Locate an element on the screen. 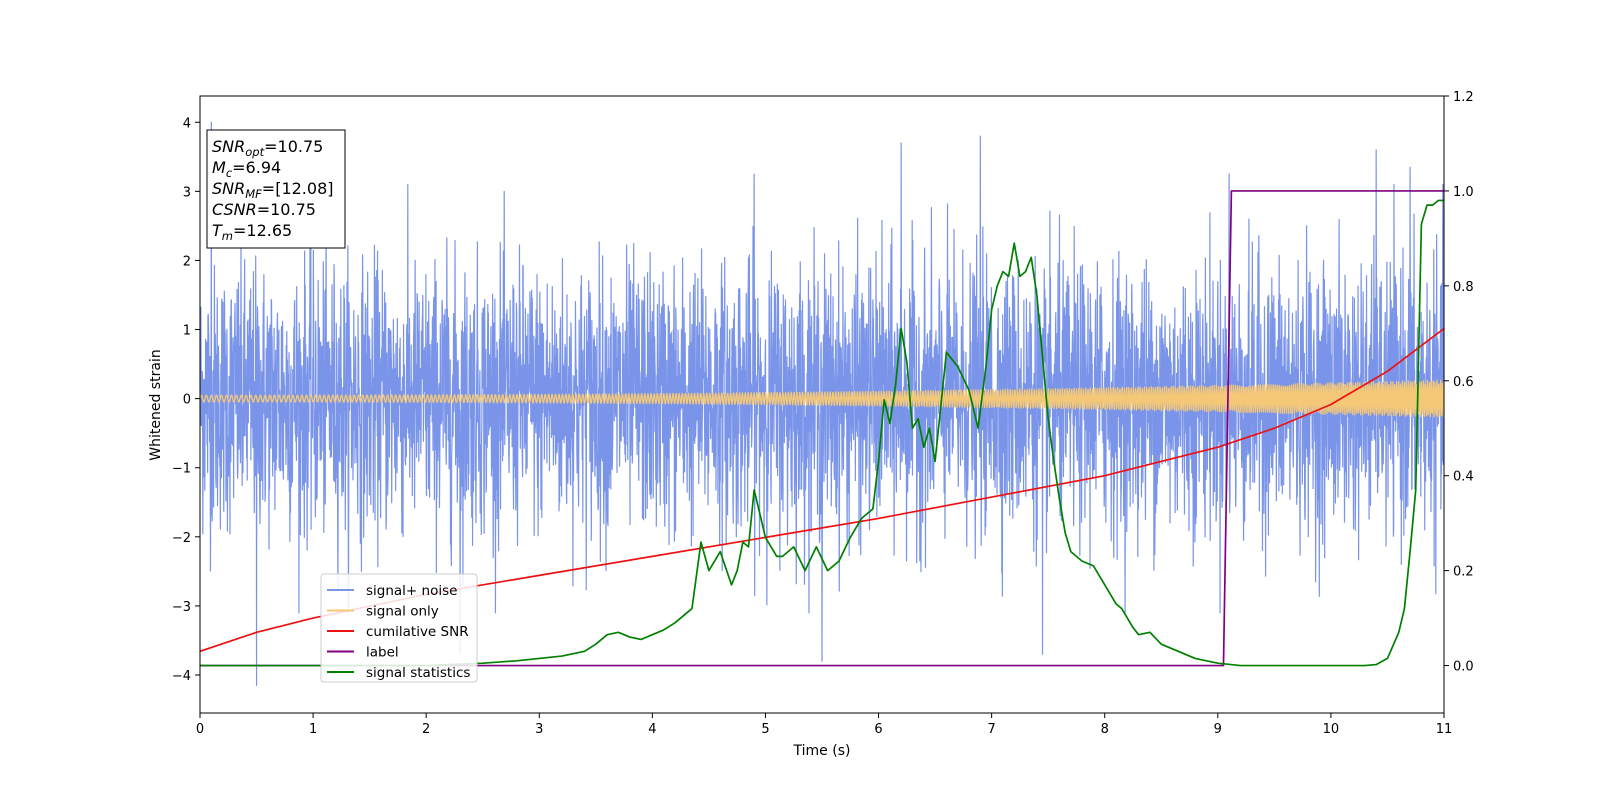  x-axis: 0 1 2 3 4 5 6 7 8 9 10 11 is located at coordinates (824, 725).